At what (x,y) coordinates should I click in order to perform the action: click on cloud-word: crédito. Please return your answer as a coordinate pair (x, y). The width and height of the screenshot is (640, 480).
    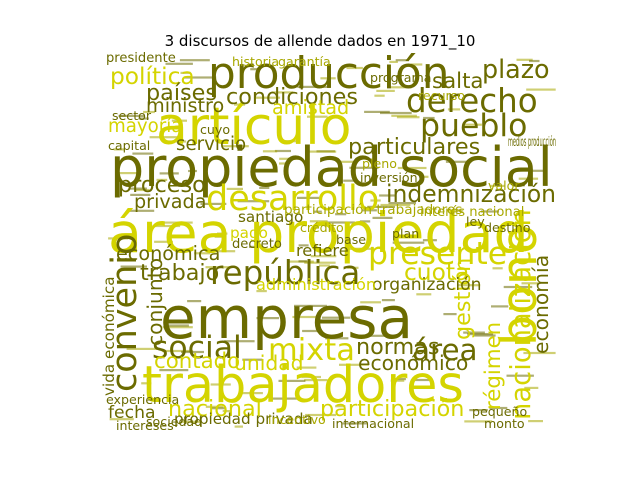
    Looking at the image, I should click on (322, 227).